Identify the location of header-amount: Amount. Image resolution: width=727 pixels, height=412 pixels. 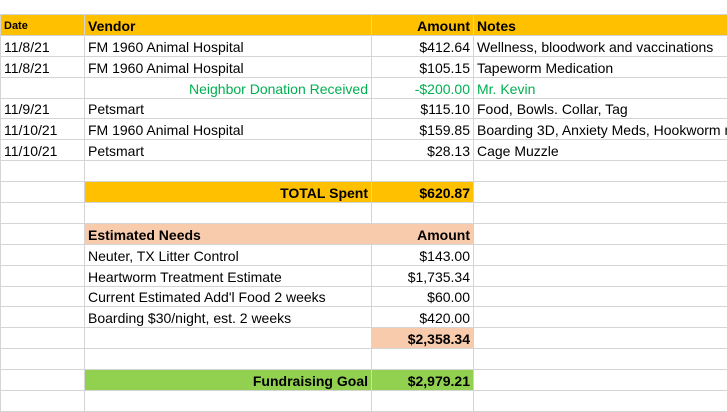
(423, 25).